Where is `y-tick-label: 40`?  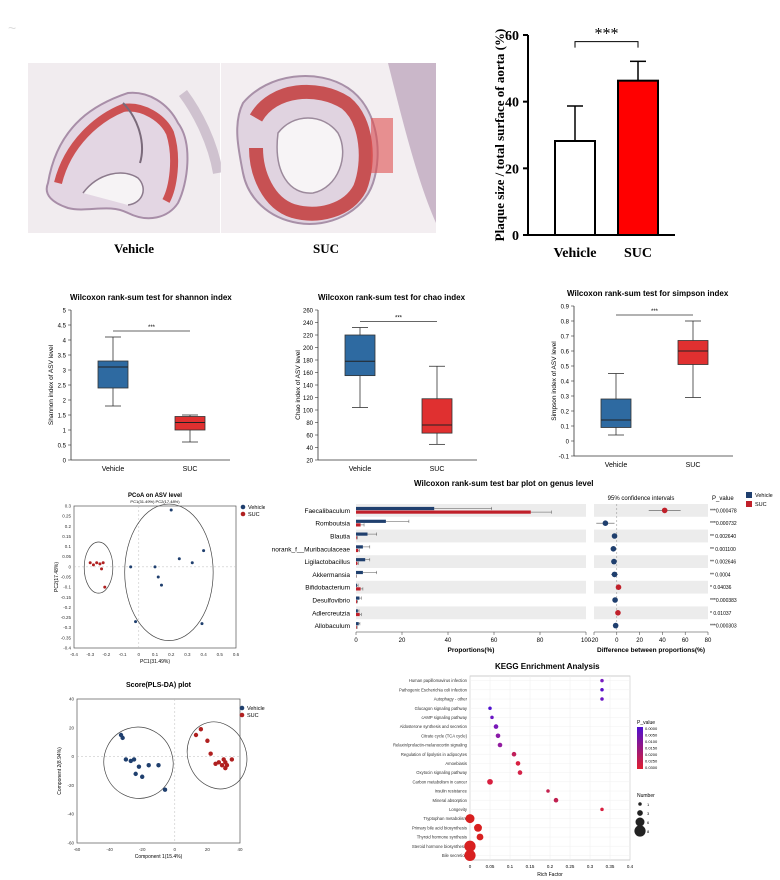
y-tick-label: 40 is located at coordinates (309, 449).